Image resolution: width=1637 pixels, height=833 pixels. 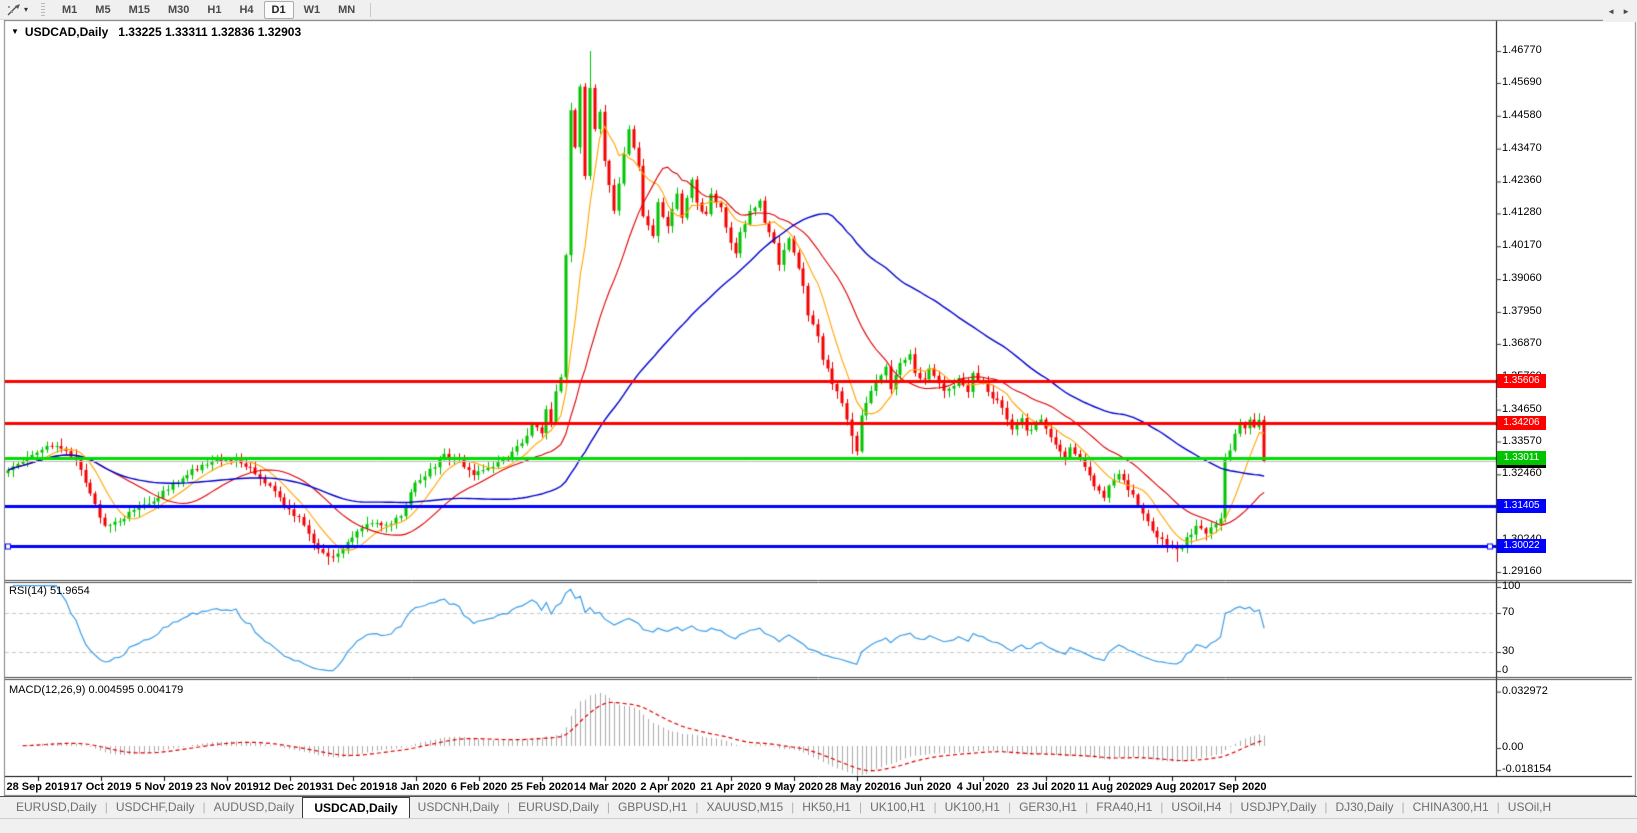 What do you see at coordinates (1527, 769) in the screenshot?
I see `macd-axis-tick: -0.018154` at bounding box center [1527, 769].